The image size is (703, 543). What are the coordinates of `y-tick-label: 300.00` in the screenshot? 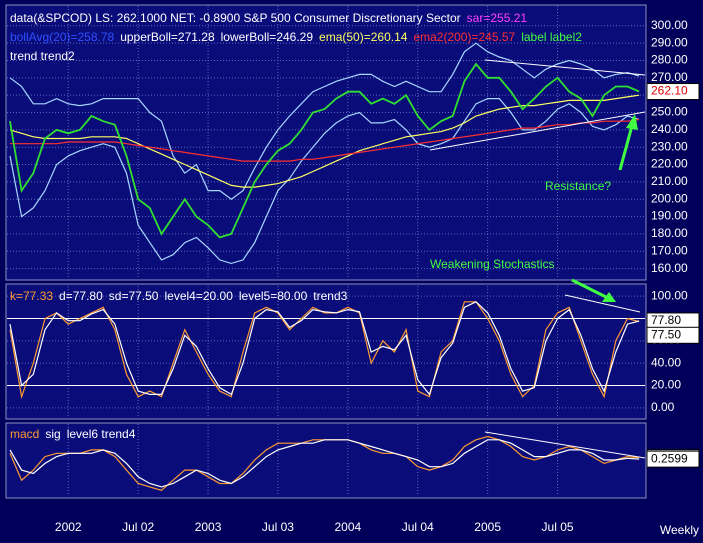 It's located at (669, 25).